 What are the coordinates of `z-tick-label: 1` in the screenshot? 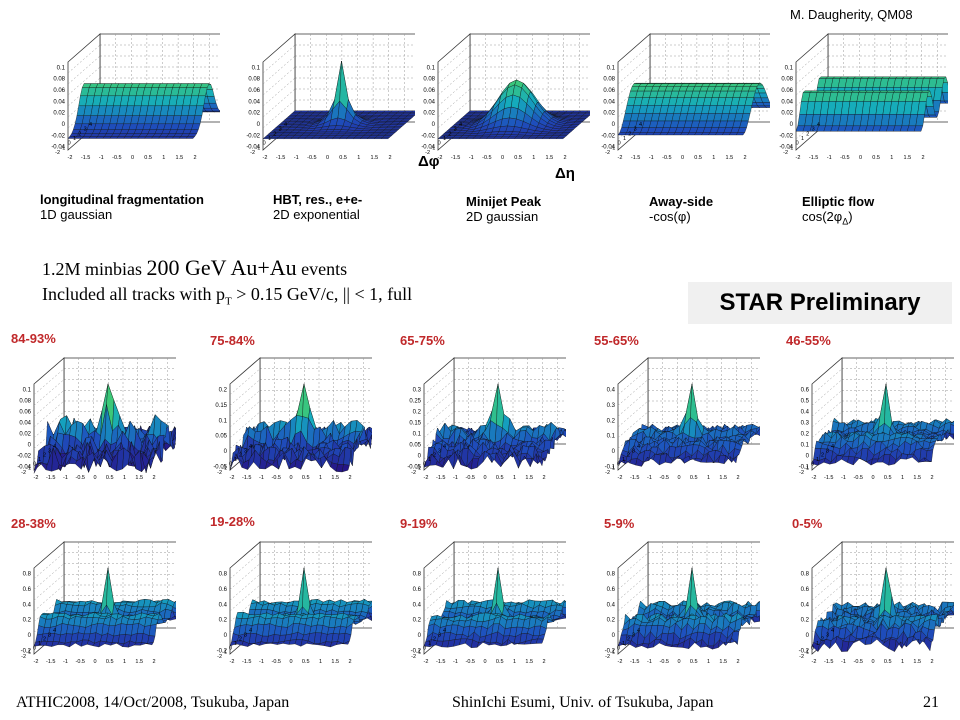 It's located at (817, 460).